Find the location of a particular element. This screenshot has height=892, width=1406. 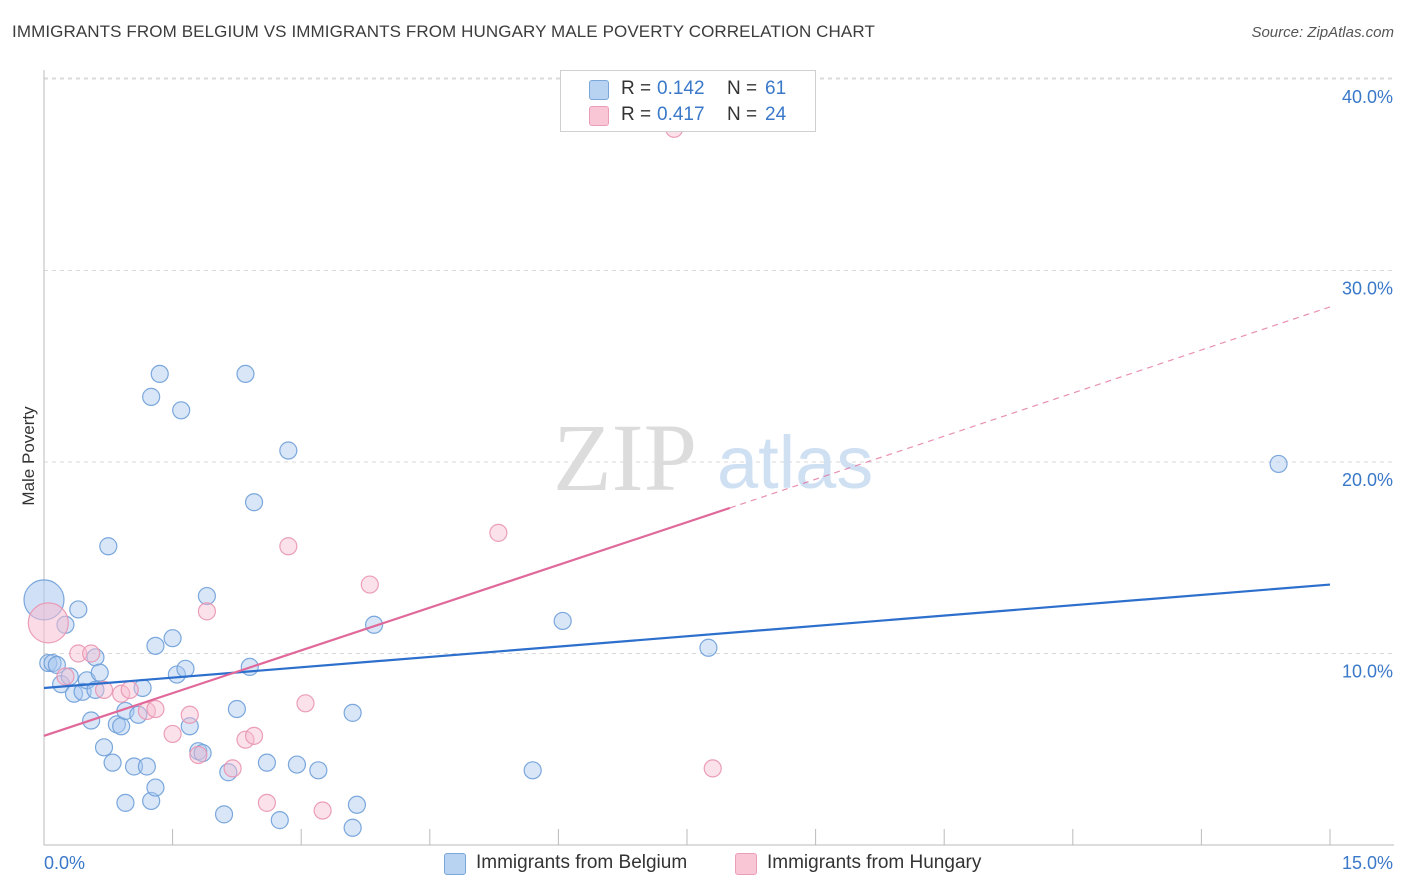

legend-n-value: 24 is located at coordinates (776, 114).